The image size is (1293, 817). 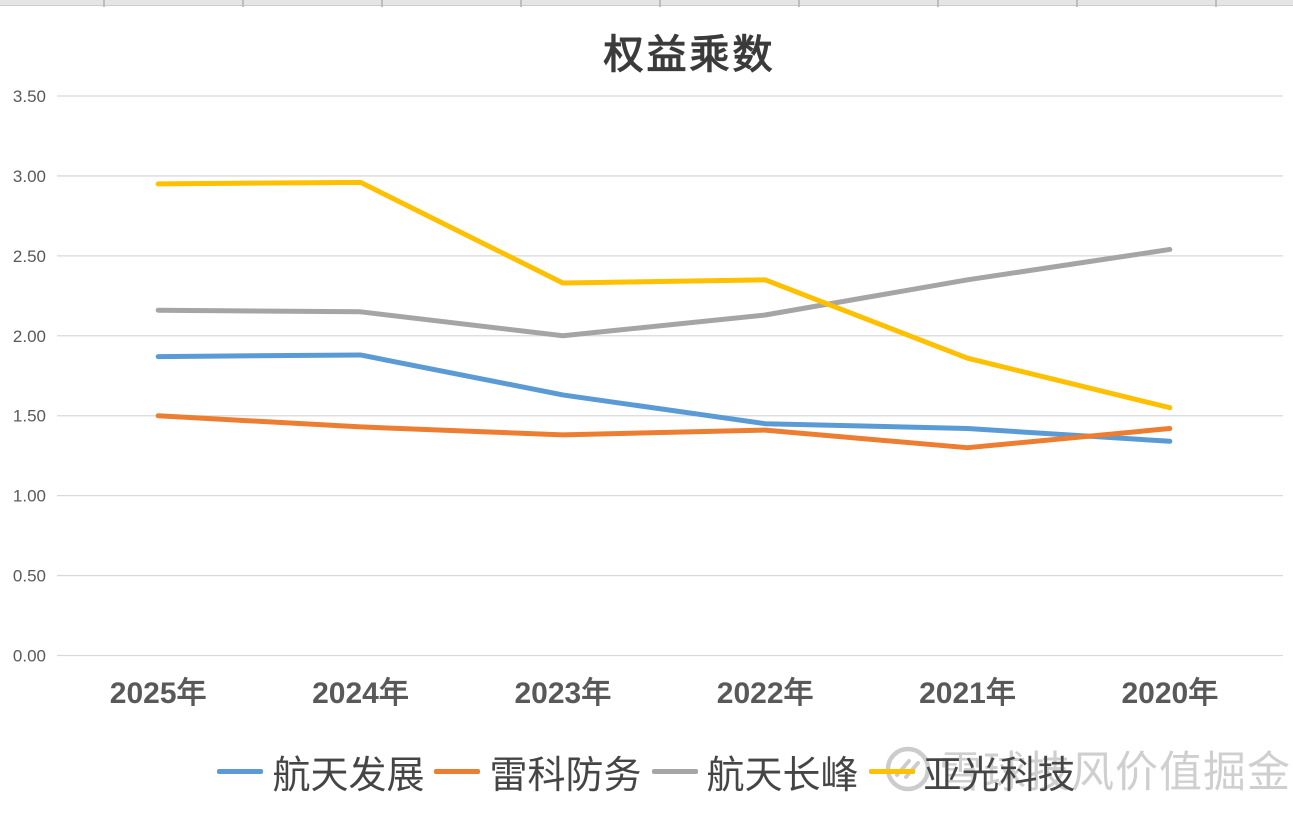 I want to click on x-axis-label: 2024年, so click(x=360, y=693).